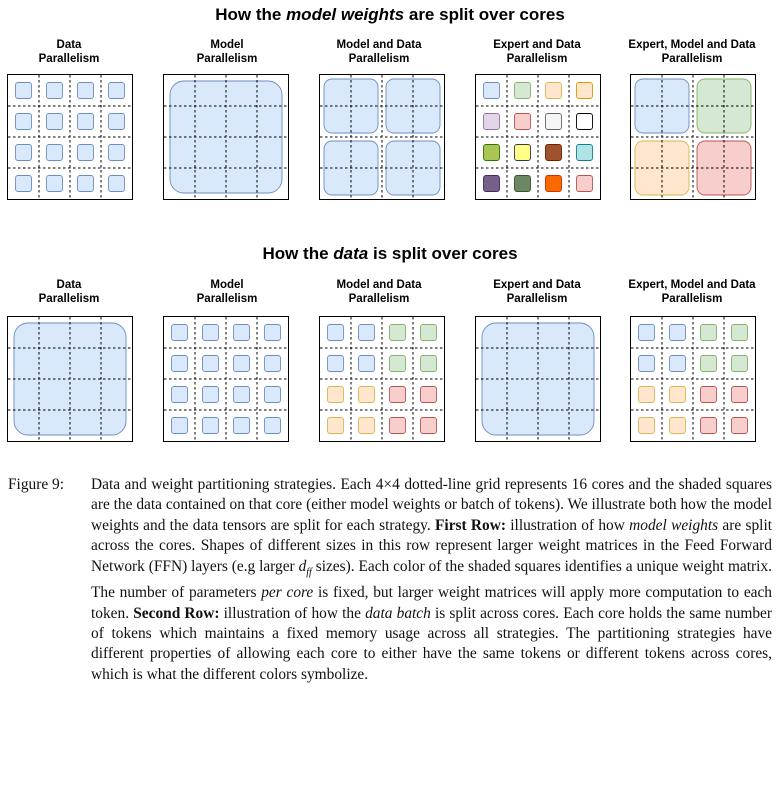  What do you see at coordinates (584, 90) in the screenshot?
I see `shard-orange2` at bounding box center [584, 90].